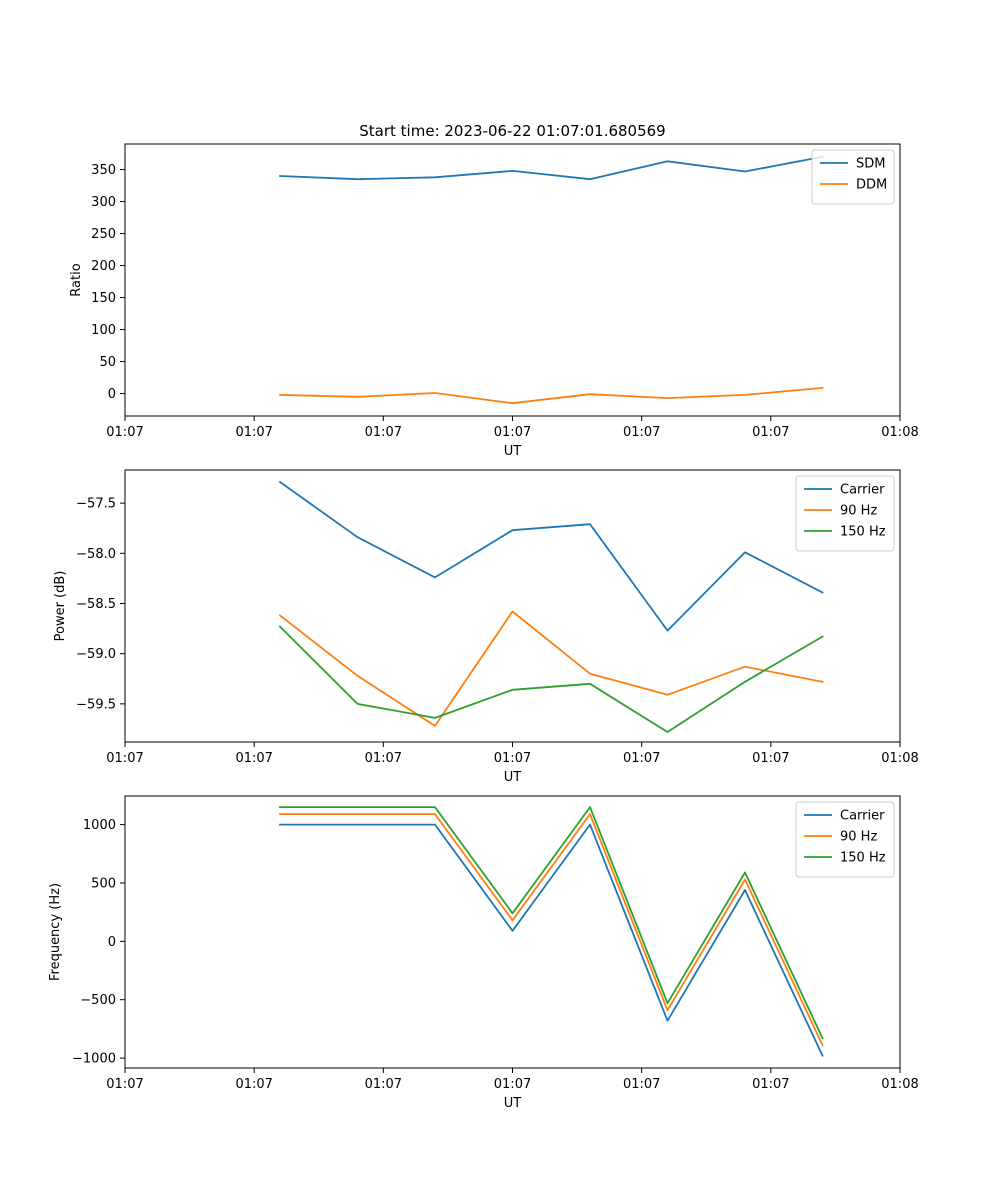 The height and width of the screenshot is (1200, 1000). I want to click on y-tick-label: 100, so click(103, 330).